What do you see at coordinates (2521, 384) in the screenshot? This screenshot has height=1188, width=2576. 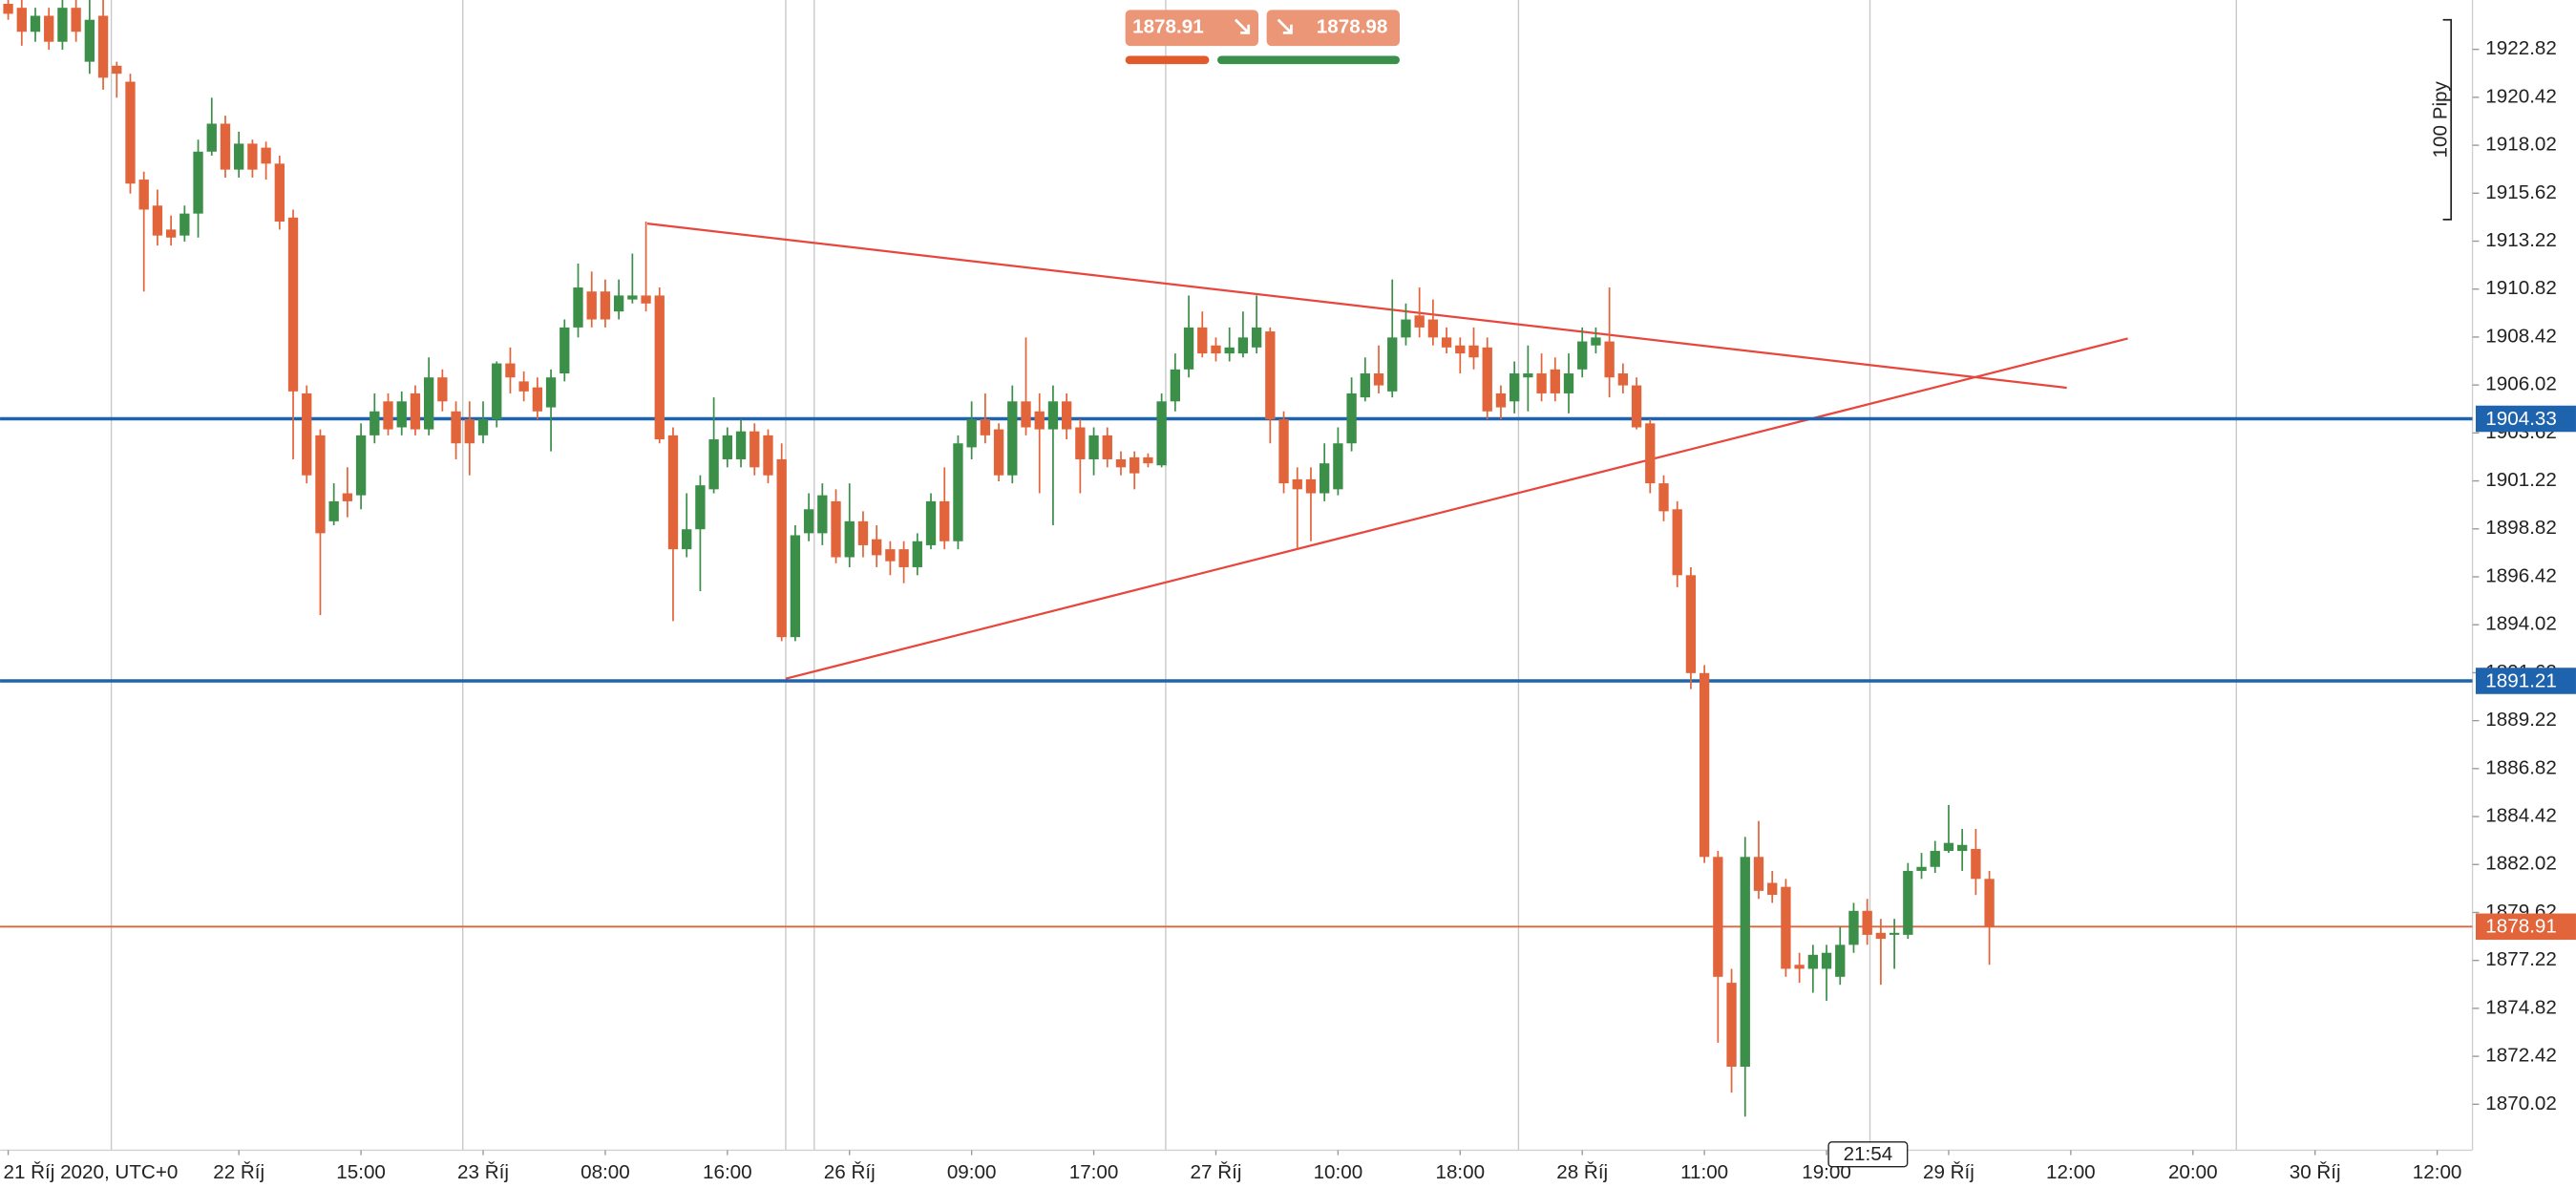 I see `y-tick-label: 1906.02` at bounding box center [2521, 384].